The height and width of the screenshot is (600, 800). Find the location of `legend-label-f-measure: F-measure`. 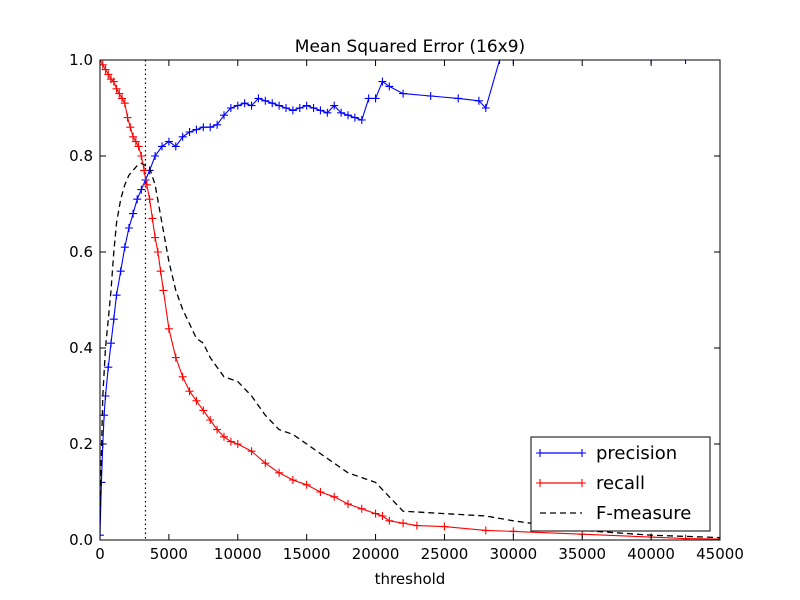

legend-label-f-measure: F-measure is located at coordinates (643, 513).